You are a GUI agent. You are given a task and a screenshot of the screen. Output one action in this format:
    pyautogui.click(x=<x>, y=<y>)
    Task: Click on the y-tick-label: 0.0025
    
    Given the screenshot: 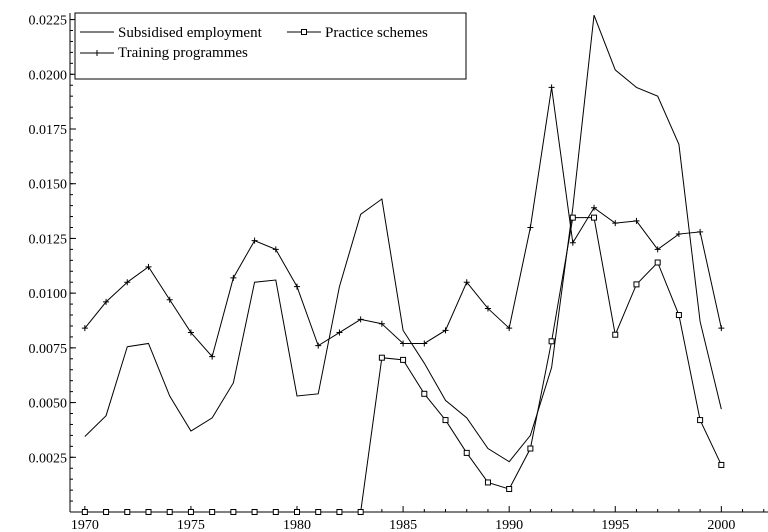 What is the action you would take?
    pyautogui.click(x=48, y=458)
    